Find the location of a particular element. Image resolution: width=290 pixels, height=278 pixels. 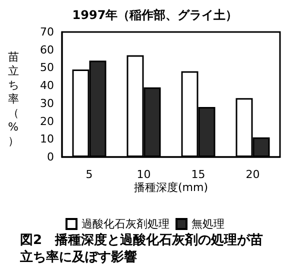

y-tick-label: 40 is located at coordinates (47, 85).